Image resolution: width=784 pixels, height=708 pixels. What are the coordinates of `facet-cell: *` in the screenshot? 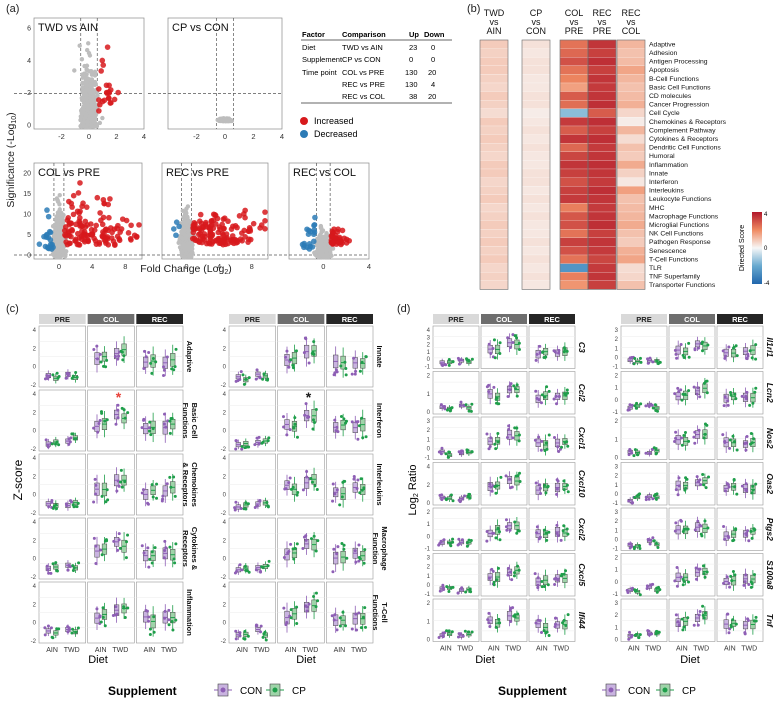 It's located at (111, 420).